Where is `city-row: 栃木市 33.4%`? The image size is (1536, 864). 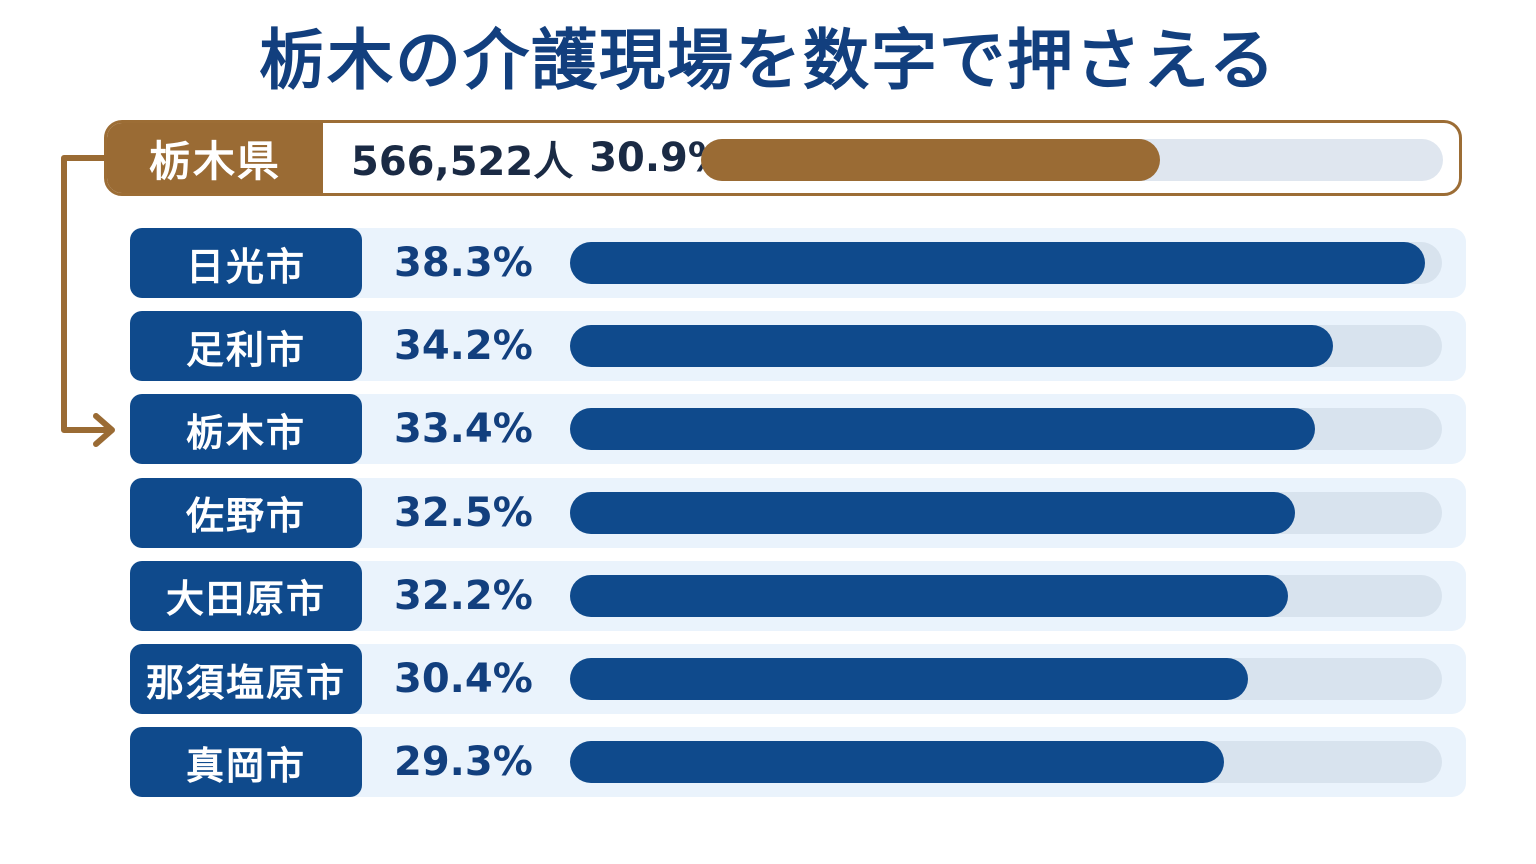
city-row: 栃木市 33.4% is located at coordinates (798, 429).